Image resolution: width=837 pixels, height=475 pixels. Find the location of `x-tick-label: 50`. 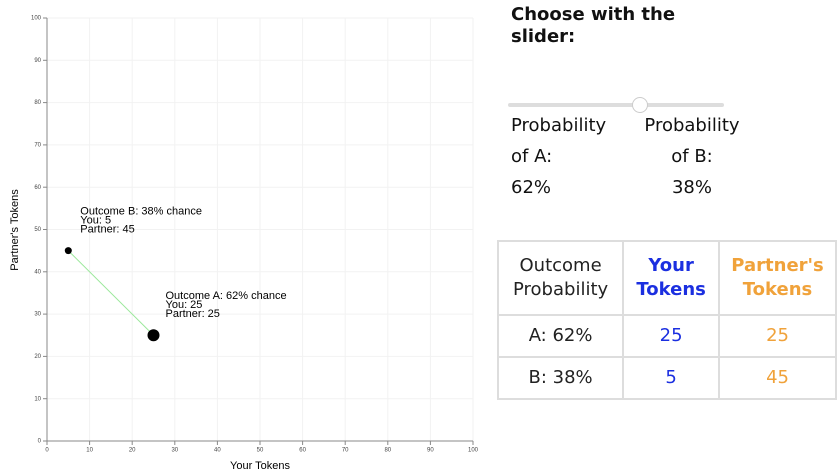

x-tick-label: 50 is located at coordinates (260, 451).